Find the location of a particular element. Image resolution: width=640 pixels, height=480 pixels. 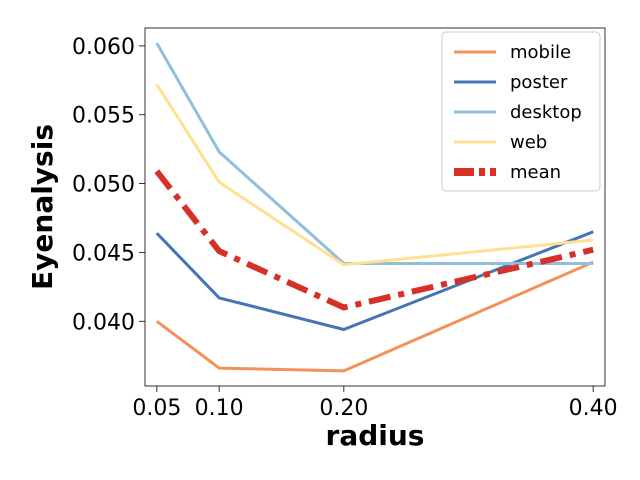

legend: mobile poster desktop web mean is located at coordinates (521, 111).